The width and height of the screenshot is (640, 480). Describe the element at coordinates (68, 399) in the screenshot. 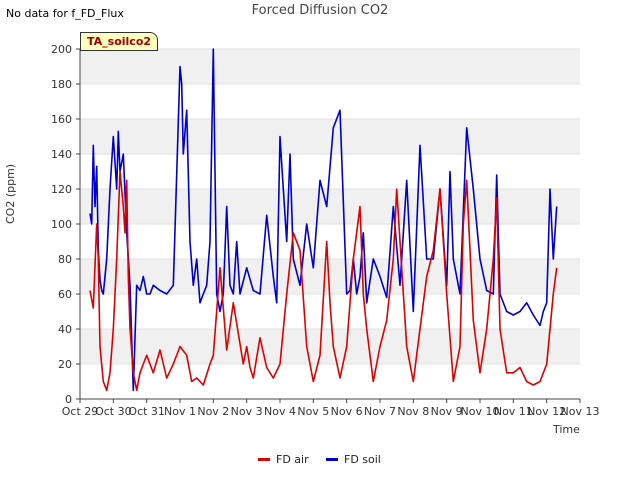

I see `y-tick-label: 0` at that location.